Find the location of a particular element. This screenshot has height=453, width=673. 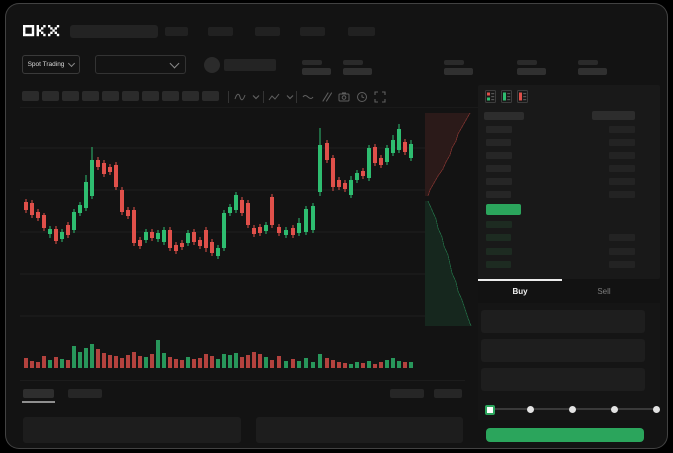

line-chart-icon is located at coordinates (308, 97).